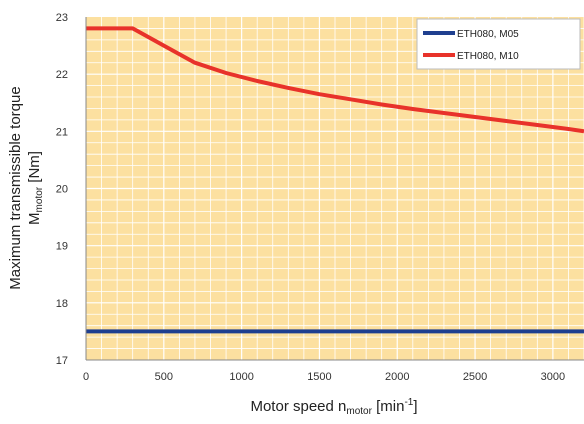 The image size is (584, 424). What do you see at coordinates (359, 411) in the screenshot?
I see `x-axis-title-subscript: motor` at bounding box center [359, 411].